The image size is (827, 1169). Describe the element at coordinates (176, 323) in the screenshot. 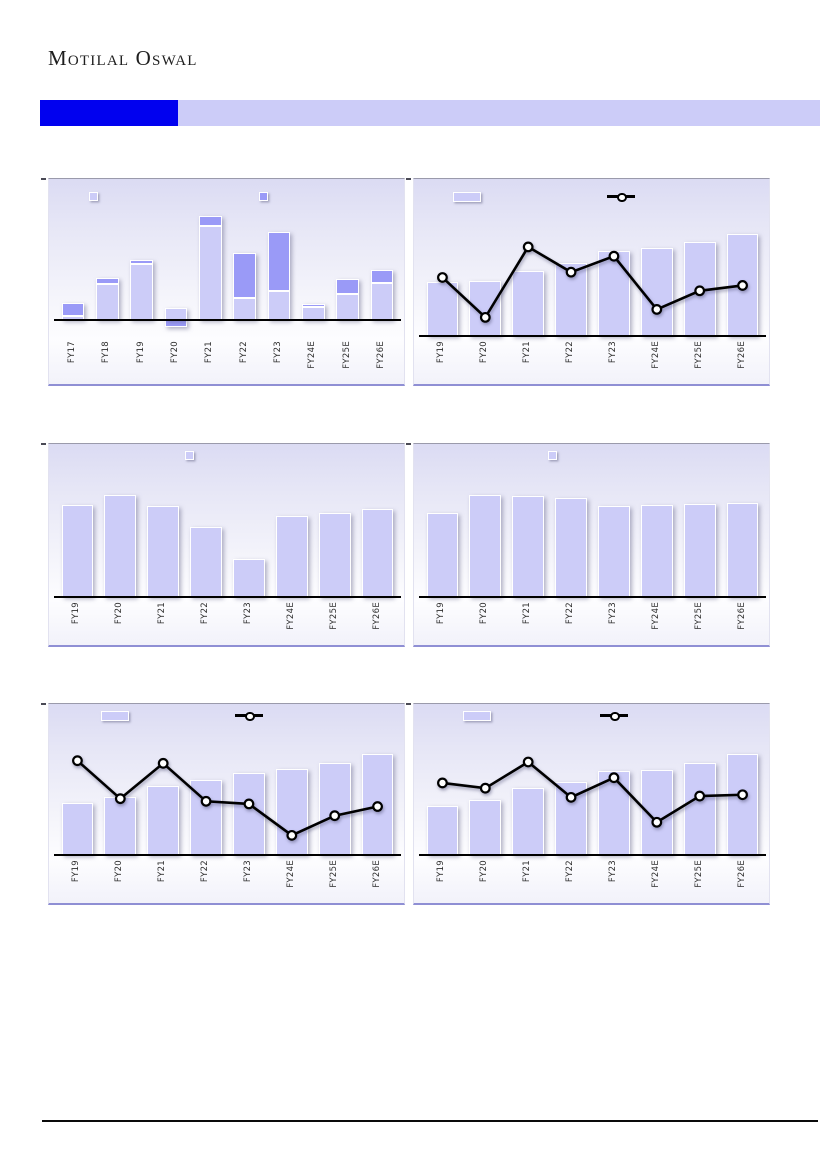

I see `bar-negative-segment-FY20` at that location.